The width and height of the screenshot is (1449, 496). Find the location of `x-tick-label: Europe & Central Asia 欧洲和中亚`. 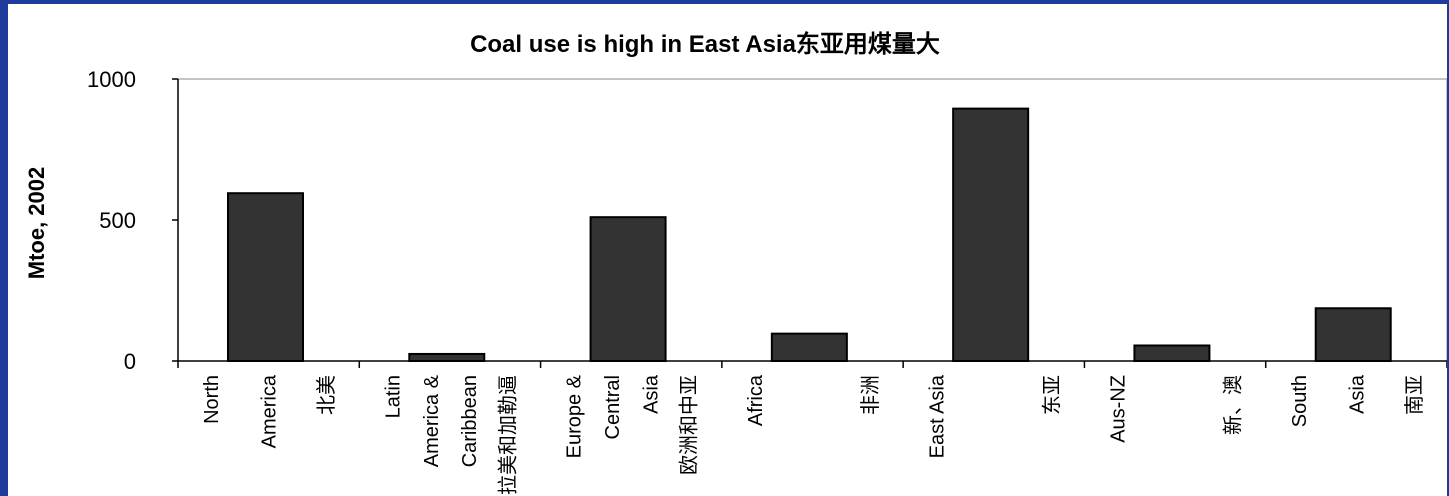

x-tick-label: Europe & Central Asia 欧洲和中亚 is located at coordinates (632, 424).